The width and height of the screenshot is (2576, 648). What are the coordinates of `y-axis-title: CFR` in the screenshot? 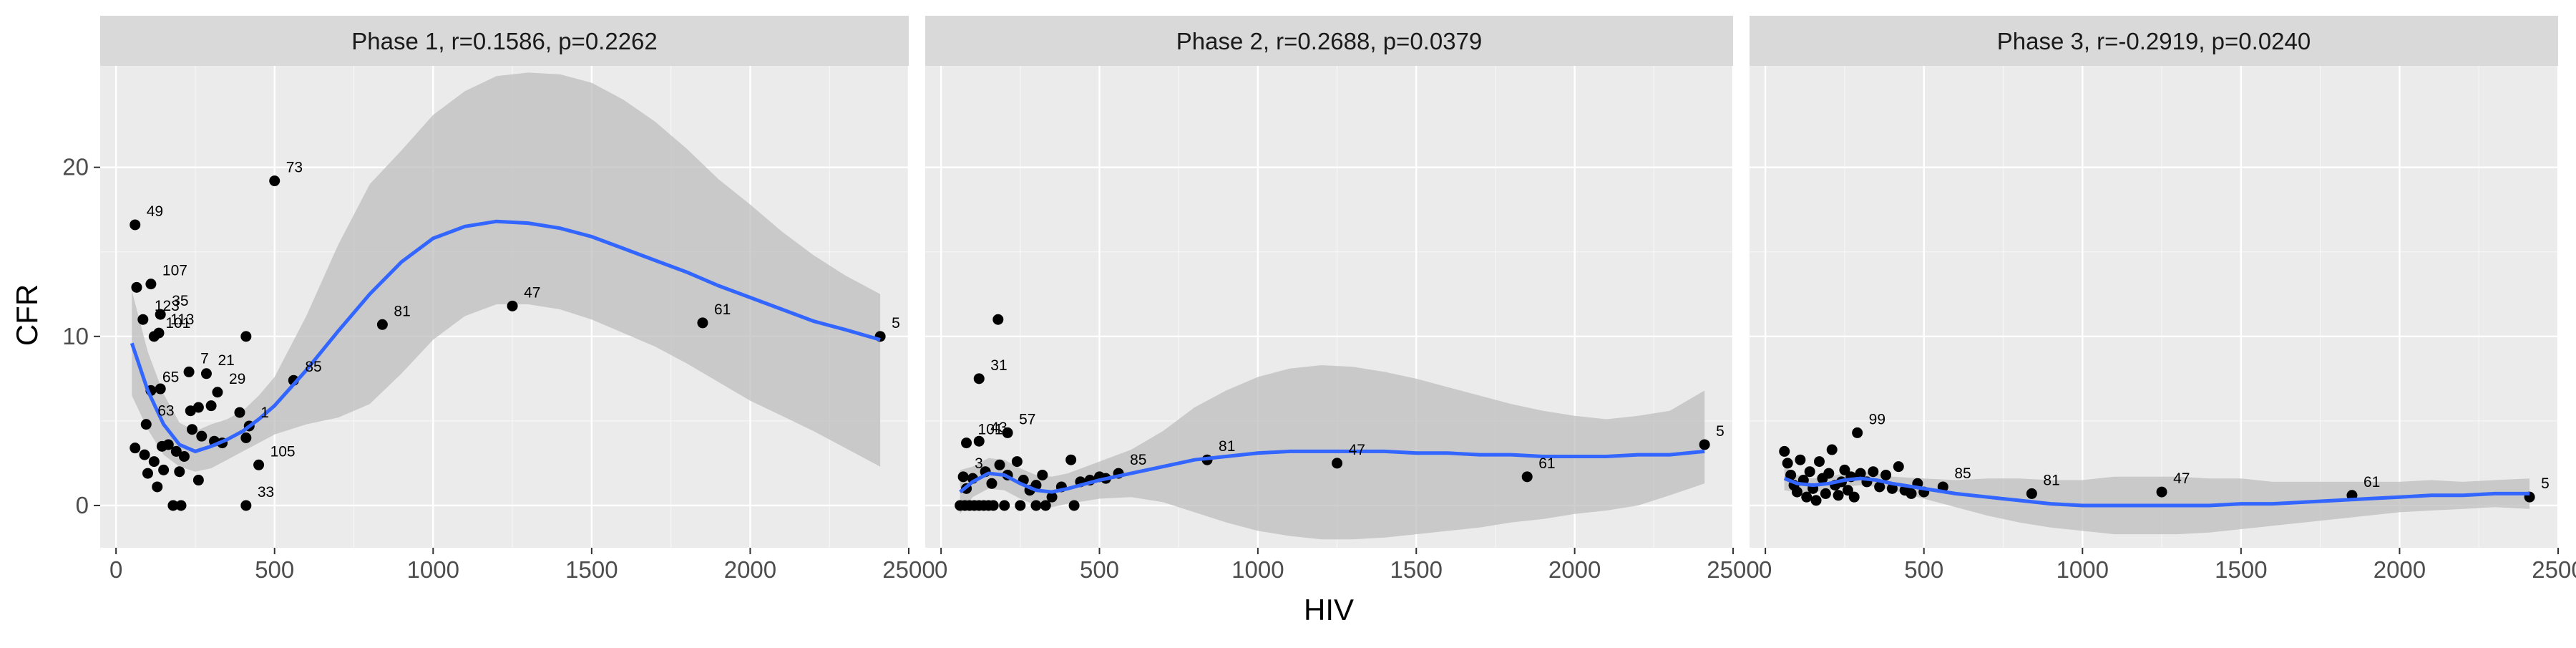 It's located at (27, 315).